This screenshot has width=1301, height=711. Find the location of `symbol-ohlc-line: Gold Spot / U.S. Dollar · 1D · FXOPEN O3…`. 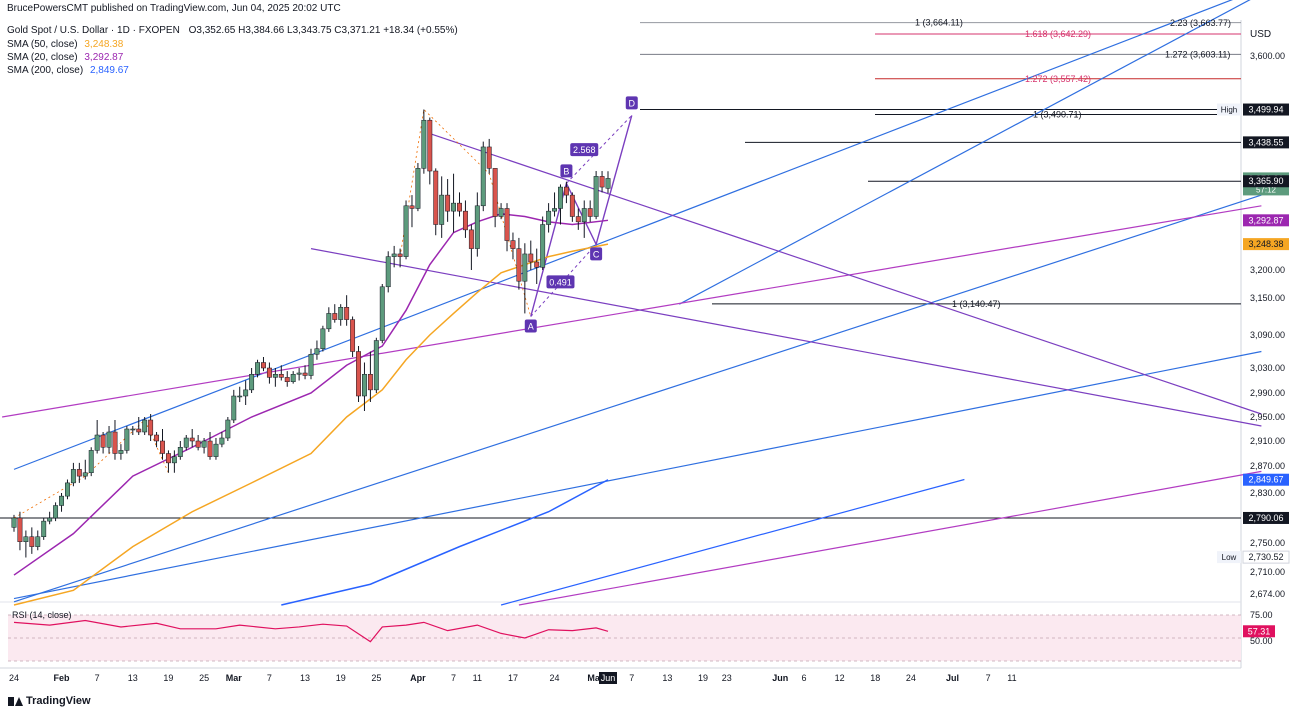

symbol-ohlc-line: Gold Spot / U.S. Dollar · 1D · FXOPEN O3… is located at coordinates (232, 30).